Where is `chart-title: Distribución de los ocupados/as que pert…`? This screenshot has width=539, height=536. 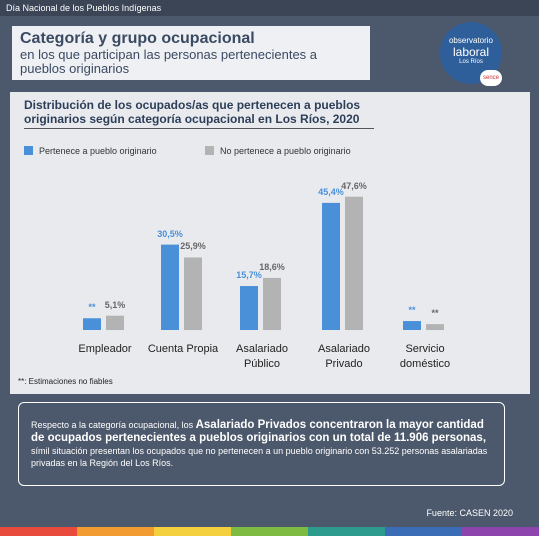 chart-title: Distribución de los ocupados/as que pert… is located at coordinates (199, 113).